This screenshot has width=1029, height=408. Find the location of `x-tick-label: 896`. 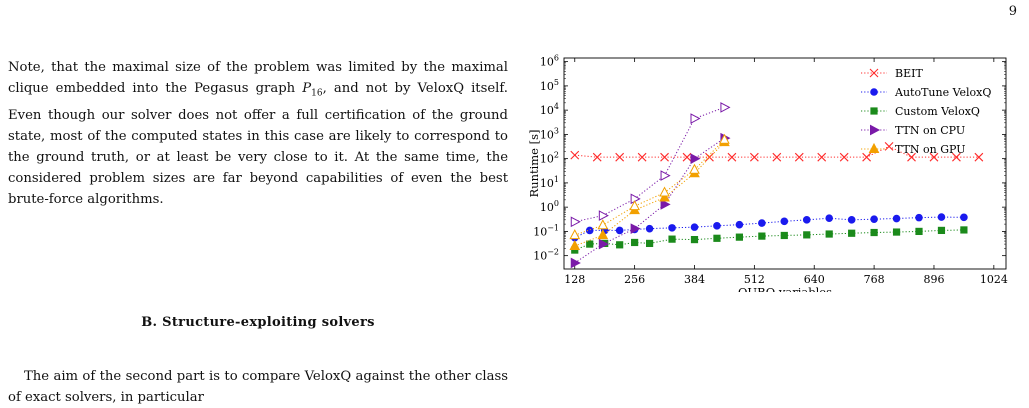

x-tick-label: 896 is located at coordinates (933, 279).